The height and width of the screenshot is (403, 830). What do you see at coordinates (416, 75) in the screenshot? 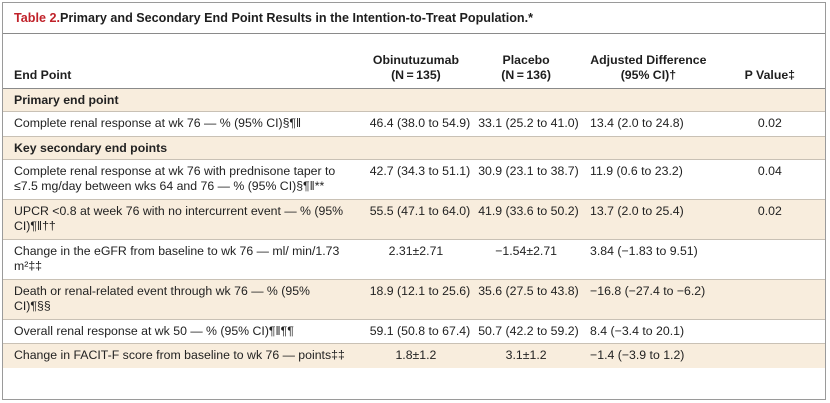
I see `header-obinutuzumab-n: (N = 135)` at bounding box center [416, 75].